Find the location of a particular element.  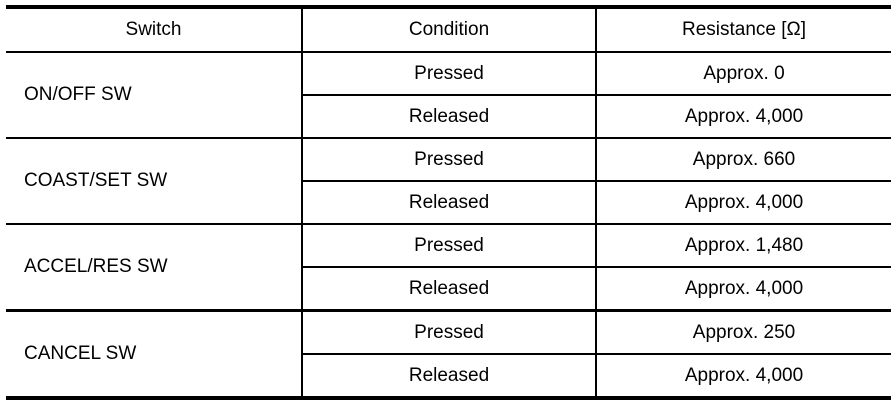

resistance-cell: Approx. 660 is located at coordinates (743, 159).